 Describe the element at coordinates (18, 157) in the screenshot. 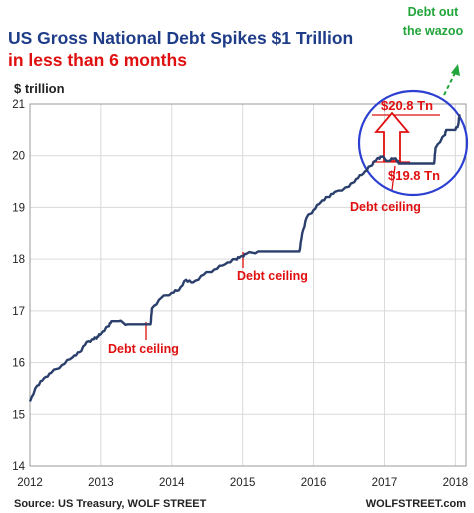

I see `y-tick-label: 20` at that location.